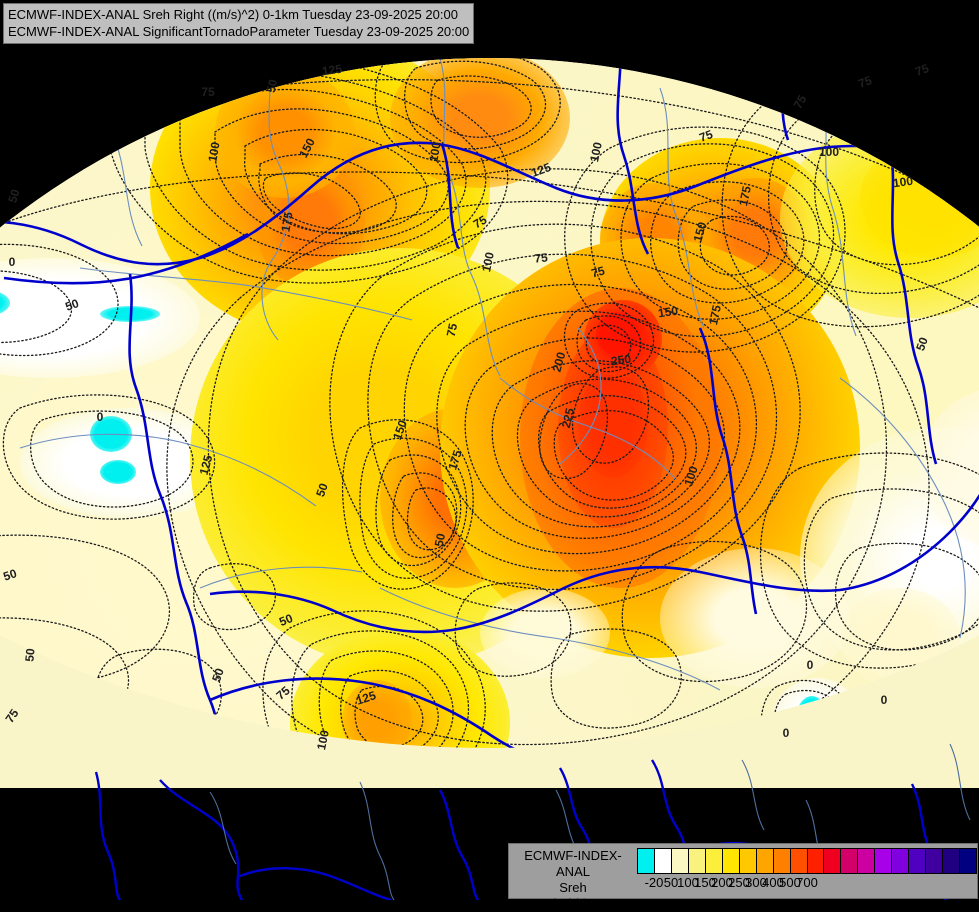  I want to click on colorbar-swatches, so click(807, 861).